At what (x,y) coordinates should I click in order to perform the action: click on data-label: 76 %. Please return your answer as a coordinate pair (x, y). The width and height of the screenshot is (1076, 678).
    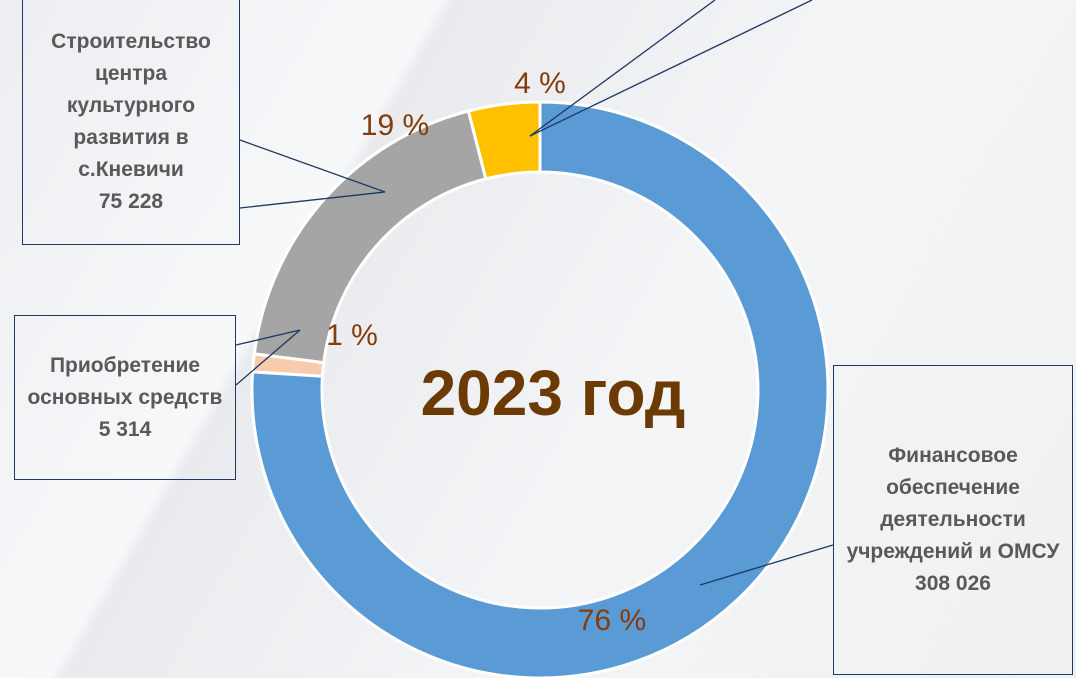
    Looking at the image, I should click on (612, 620).